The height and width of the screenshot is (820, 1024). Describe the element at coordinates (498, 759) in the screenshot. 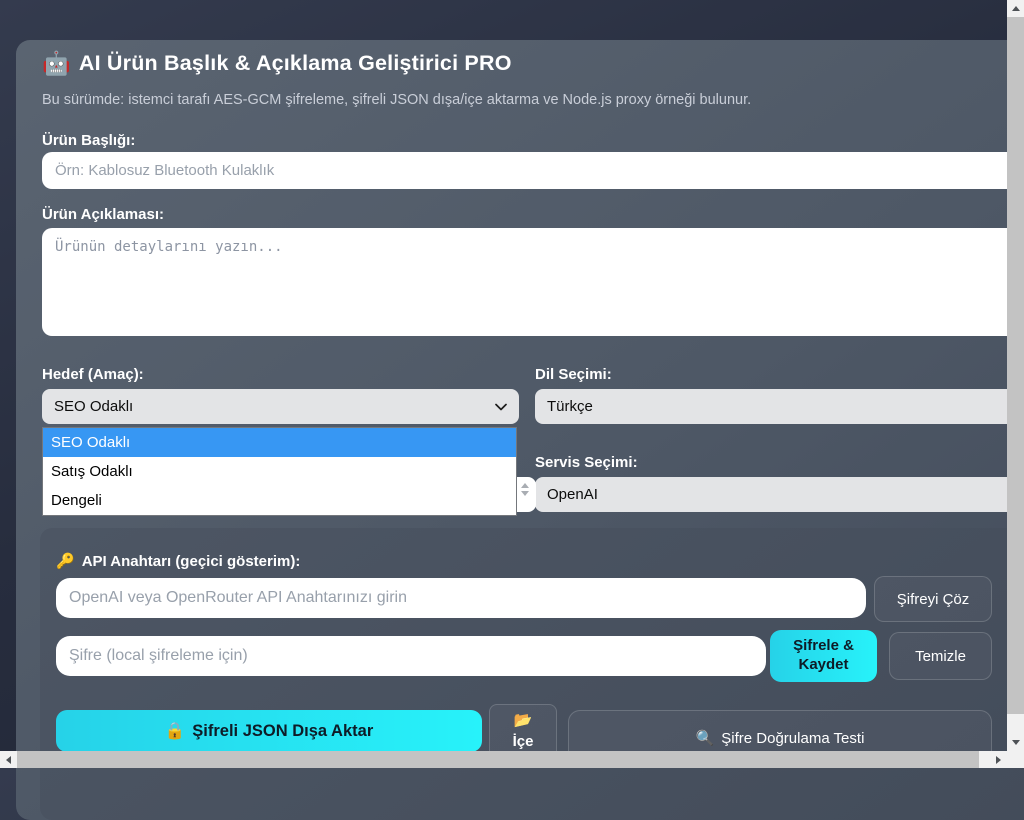

I see `horizontal-scrollbar-thumb` at that location.